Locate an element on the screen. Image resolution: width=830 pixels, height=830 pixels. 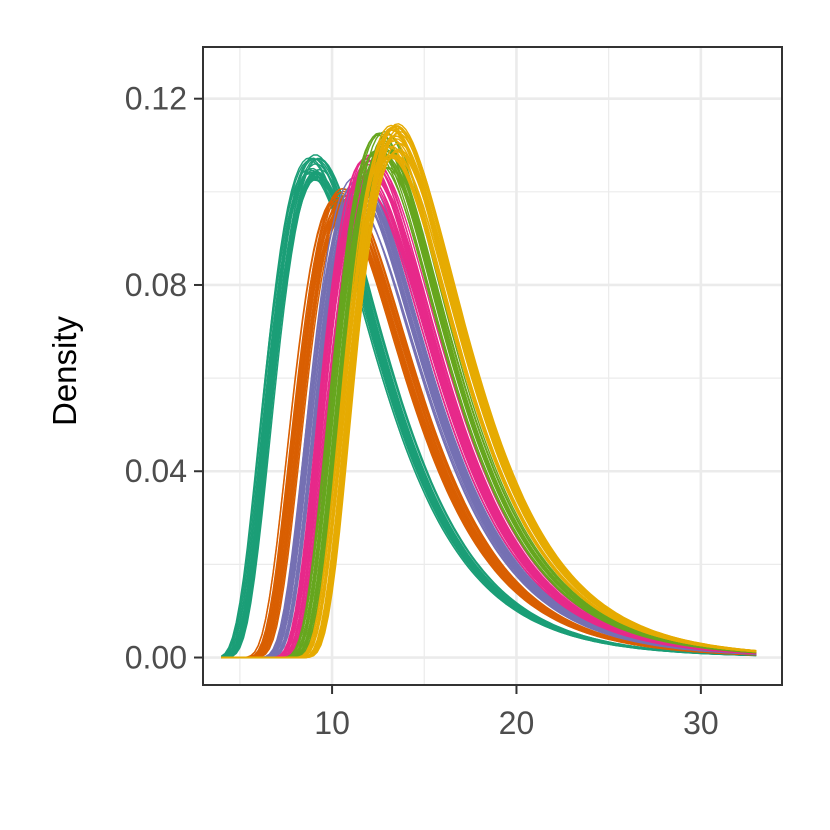
x-tick-label: 10 is located at coordinates (332, 723).